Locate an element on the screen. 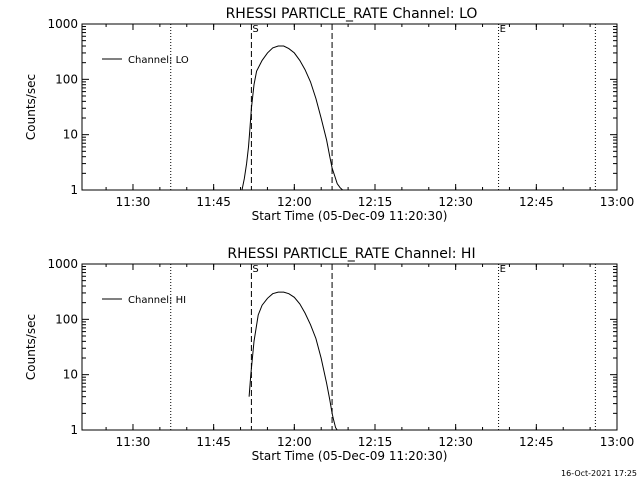 The image size is (640, 480). chart-title: RHESSI PARTICLE_RATE Channel: LO is located at coordinates (352, 14).